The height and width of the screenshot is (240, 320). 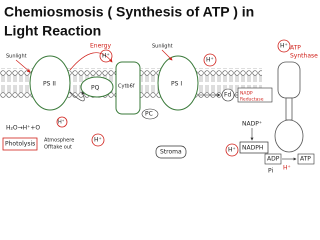 I want to click on energy-label: Energy, so click(x=100, y=46).